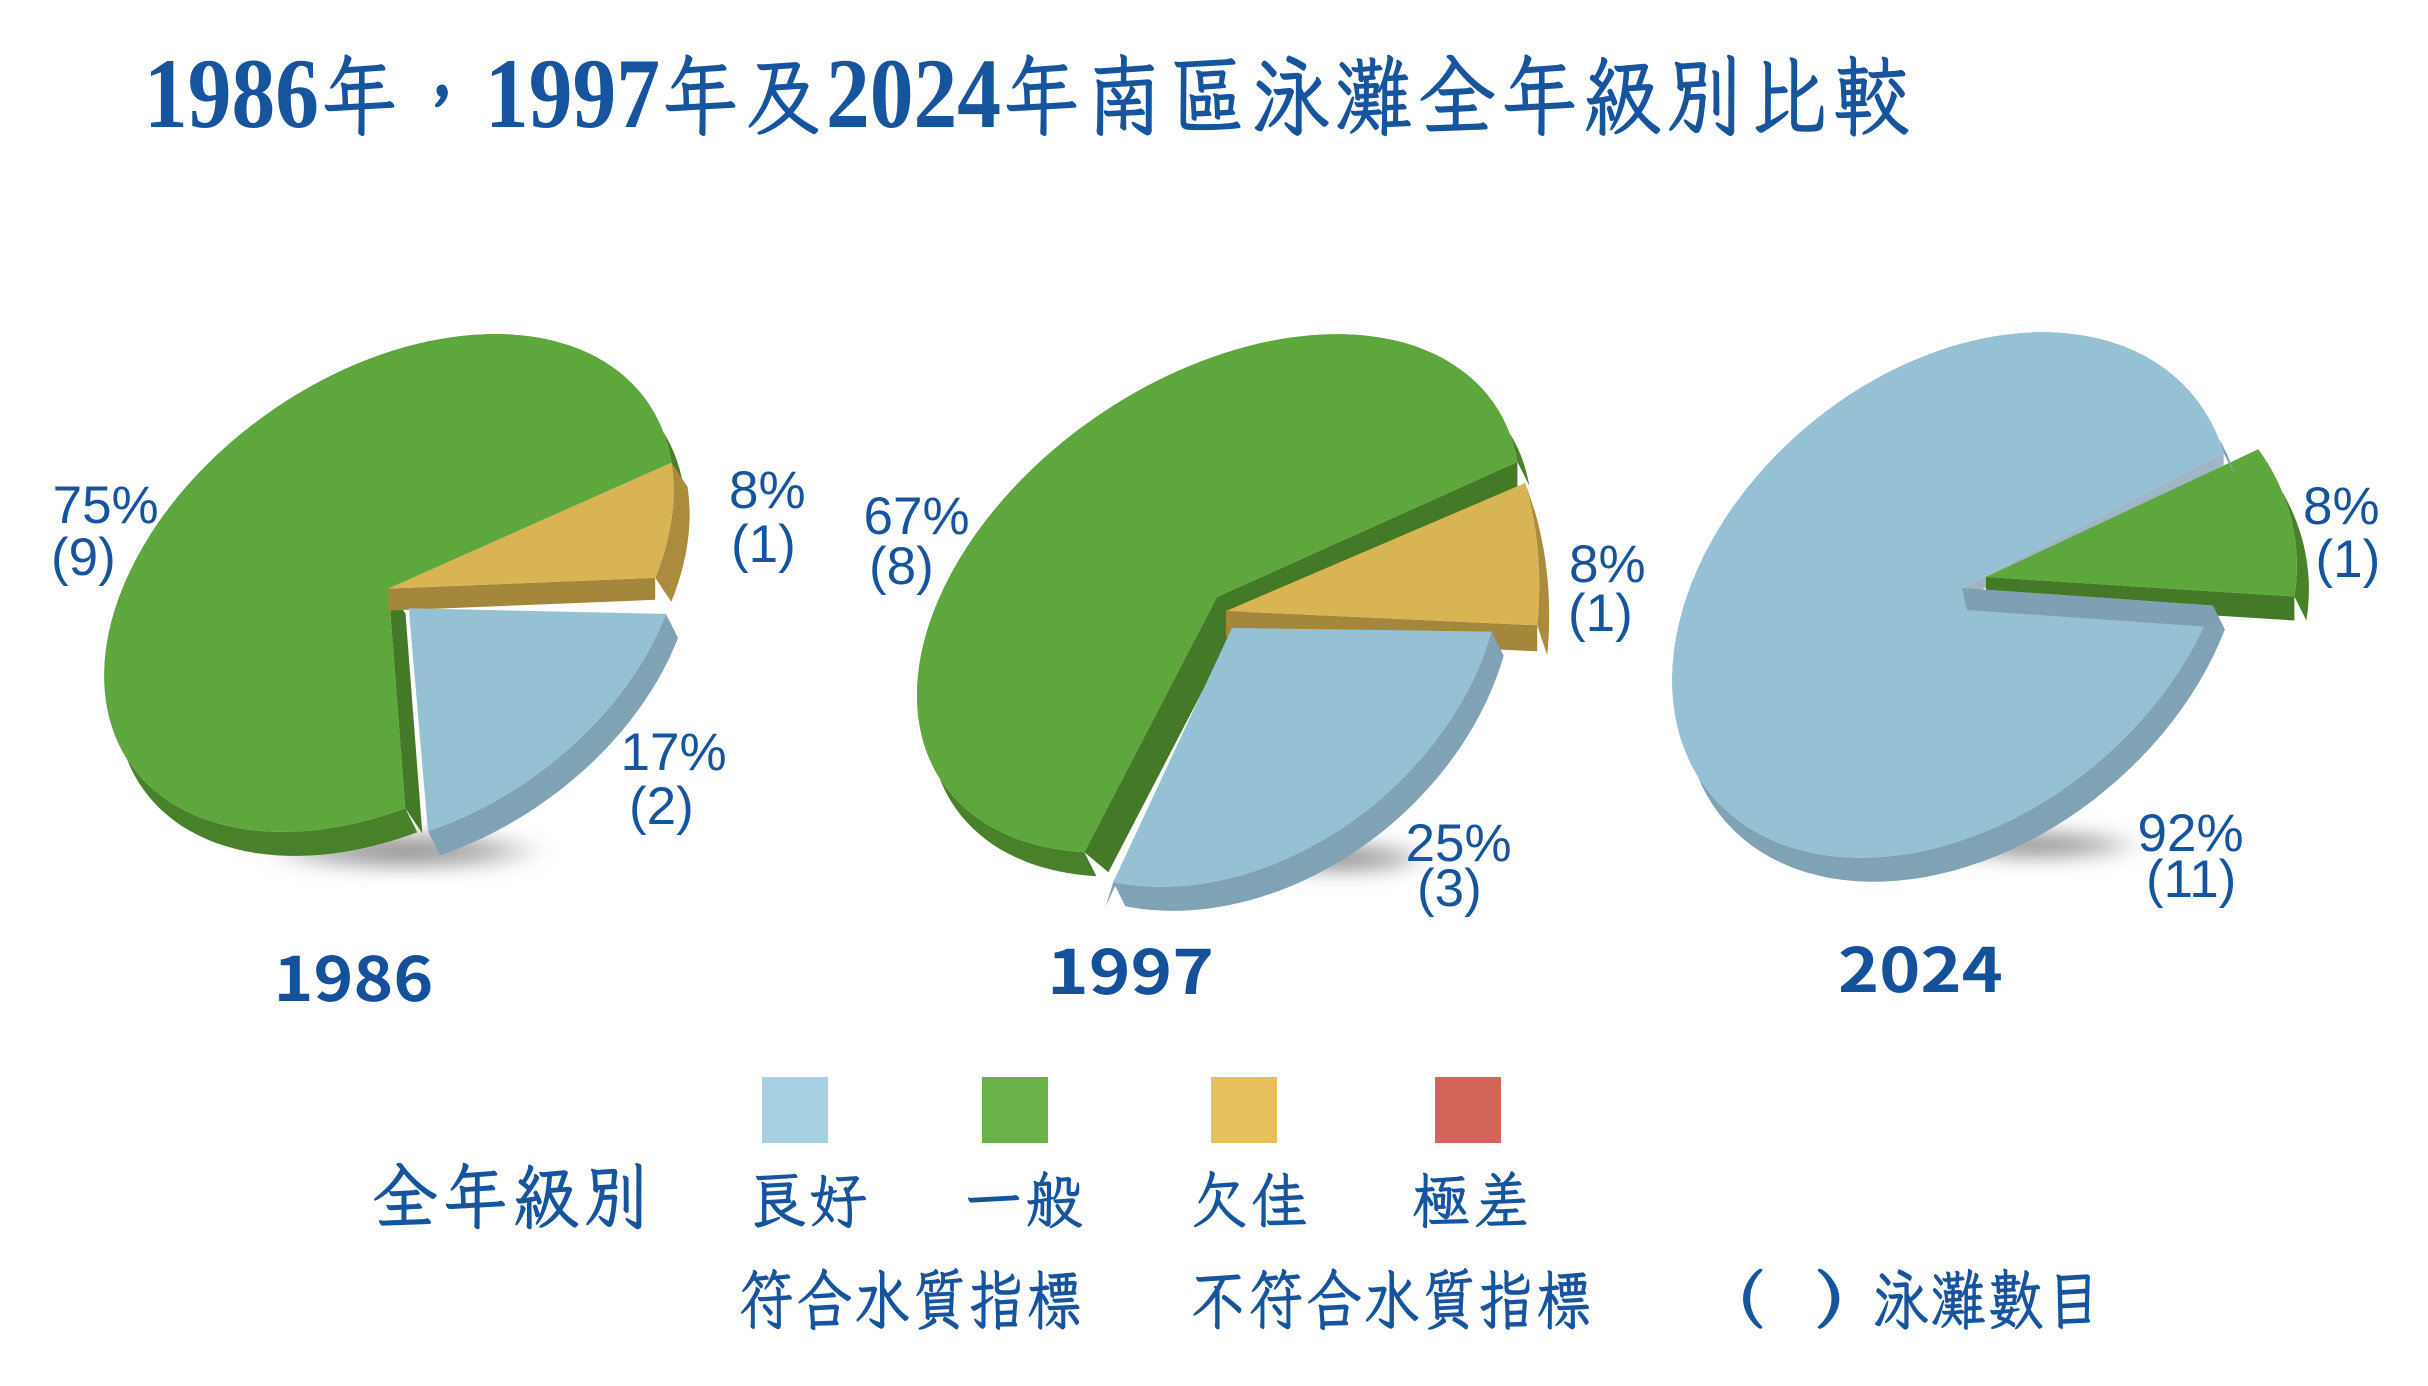 The height and width of the screenshot is (1386, 2428). I want to click on svg-text: (8), so click(901, 566).